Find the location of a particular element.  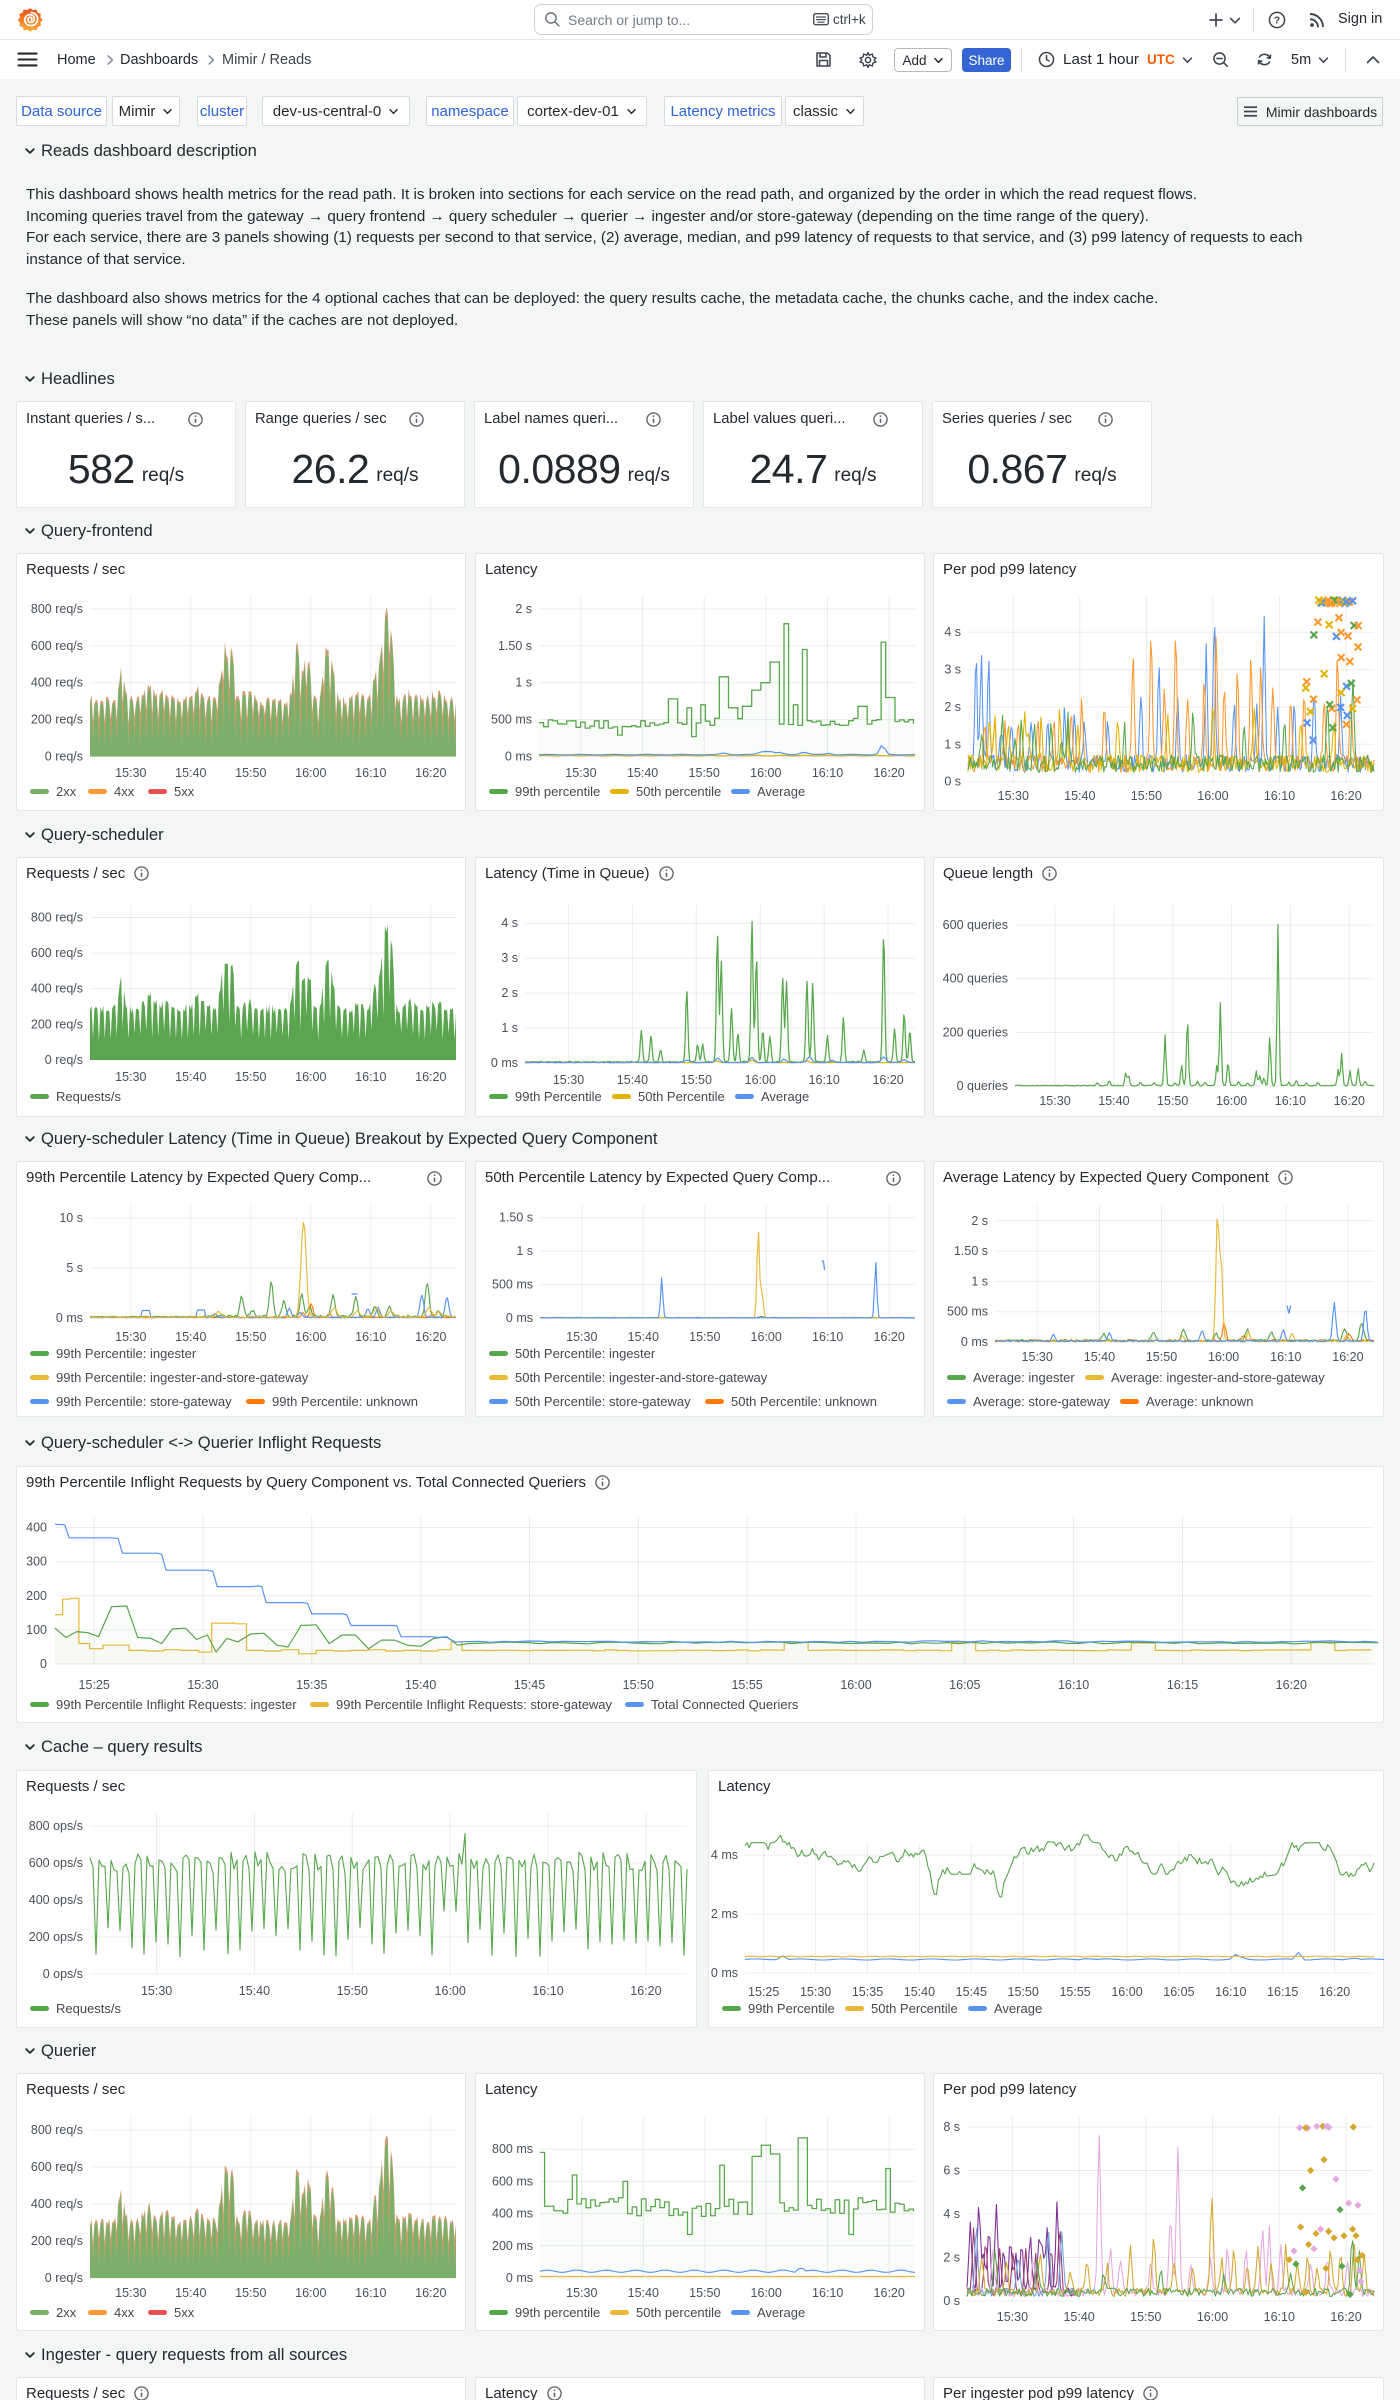

svg-text: 15:55 is located at coordinates (746, 1685).